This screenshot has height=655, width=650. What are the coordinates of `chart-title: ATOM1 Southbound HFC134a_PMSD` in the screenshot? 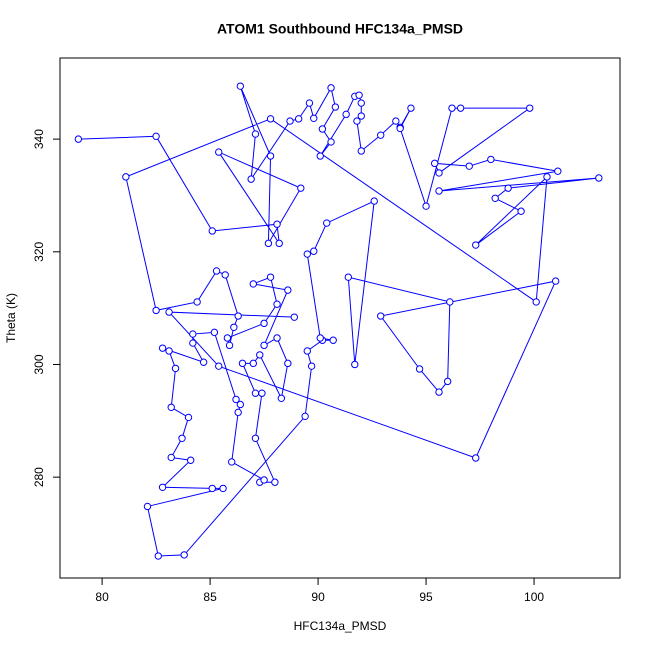 It's located at (340, 29).